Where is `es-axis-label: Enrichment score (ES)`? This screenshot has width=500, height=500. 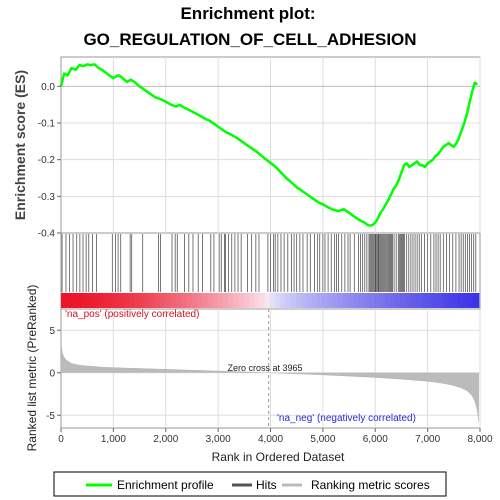 es-axis-label: Enrichment score (ES) is located at coordinates (20, 145).